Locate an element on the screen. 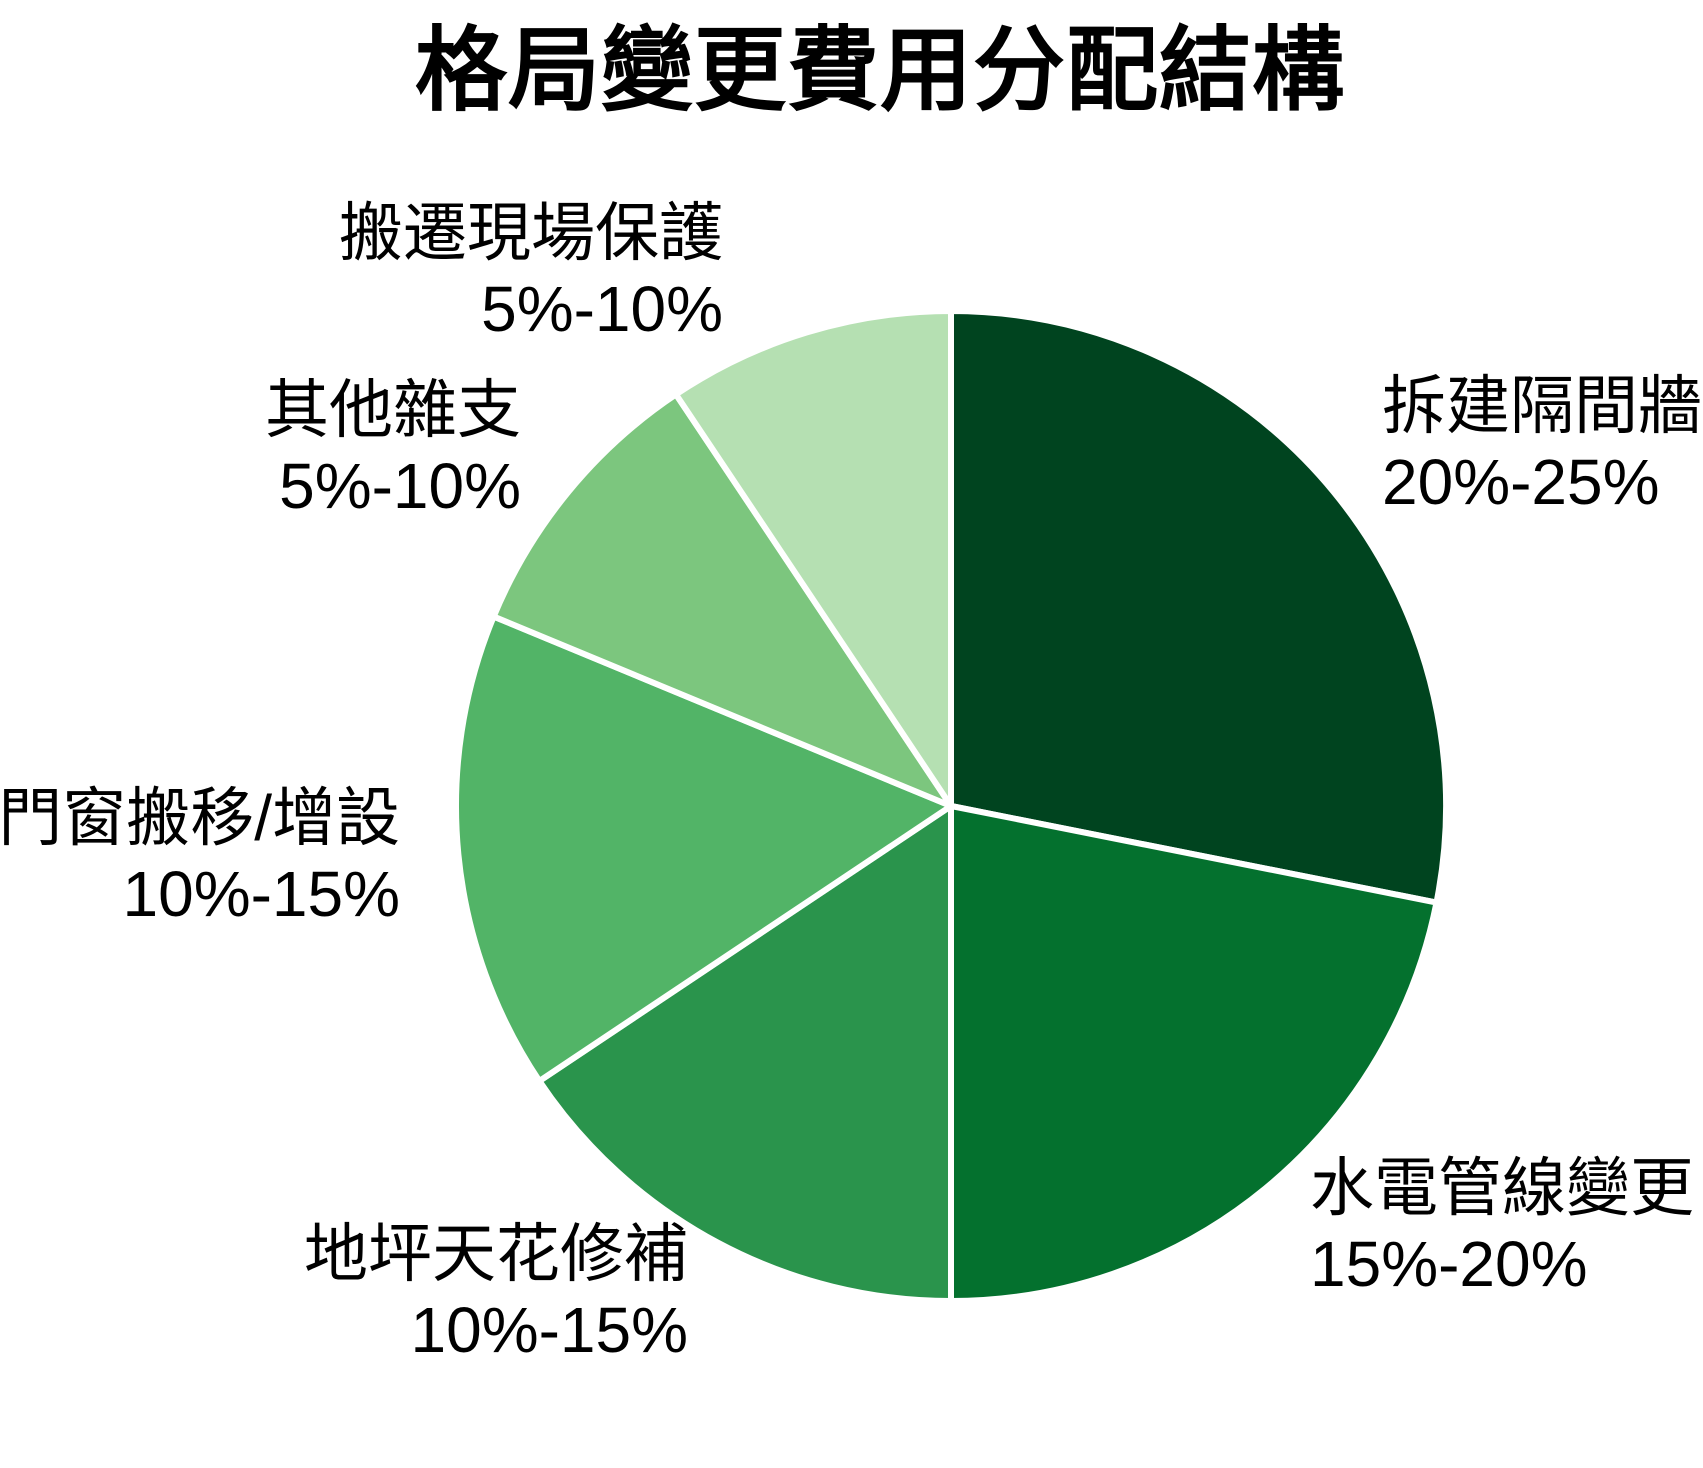 The image size is (1703, 1468). chart-title: 格局變更費用分配結構 is located at coordinates (880, 71).